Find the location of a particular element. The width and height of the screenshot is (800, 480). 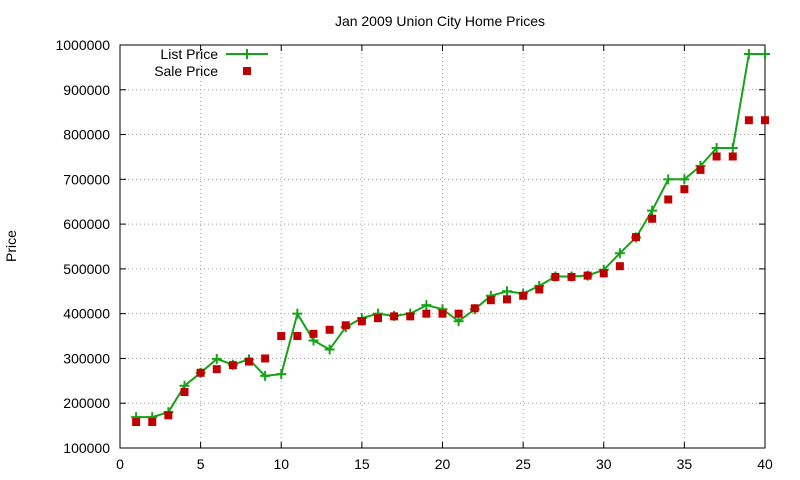

chart-title: Jan 2009 Union City Home Prices is located at coordinates (440, 21).